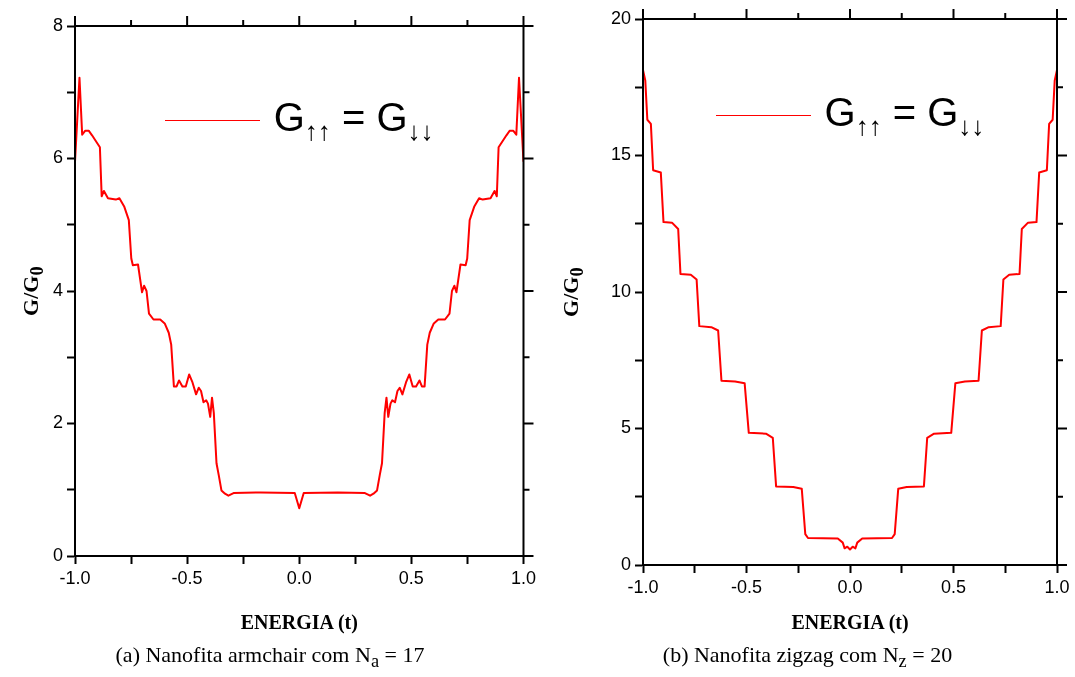 The image size is (1075, 677). I want to click on y-tick-label: 20, so click(620, 17).